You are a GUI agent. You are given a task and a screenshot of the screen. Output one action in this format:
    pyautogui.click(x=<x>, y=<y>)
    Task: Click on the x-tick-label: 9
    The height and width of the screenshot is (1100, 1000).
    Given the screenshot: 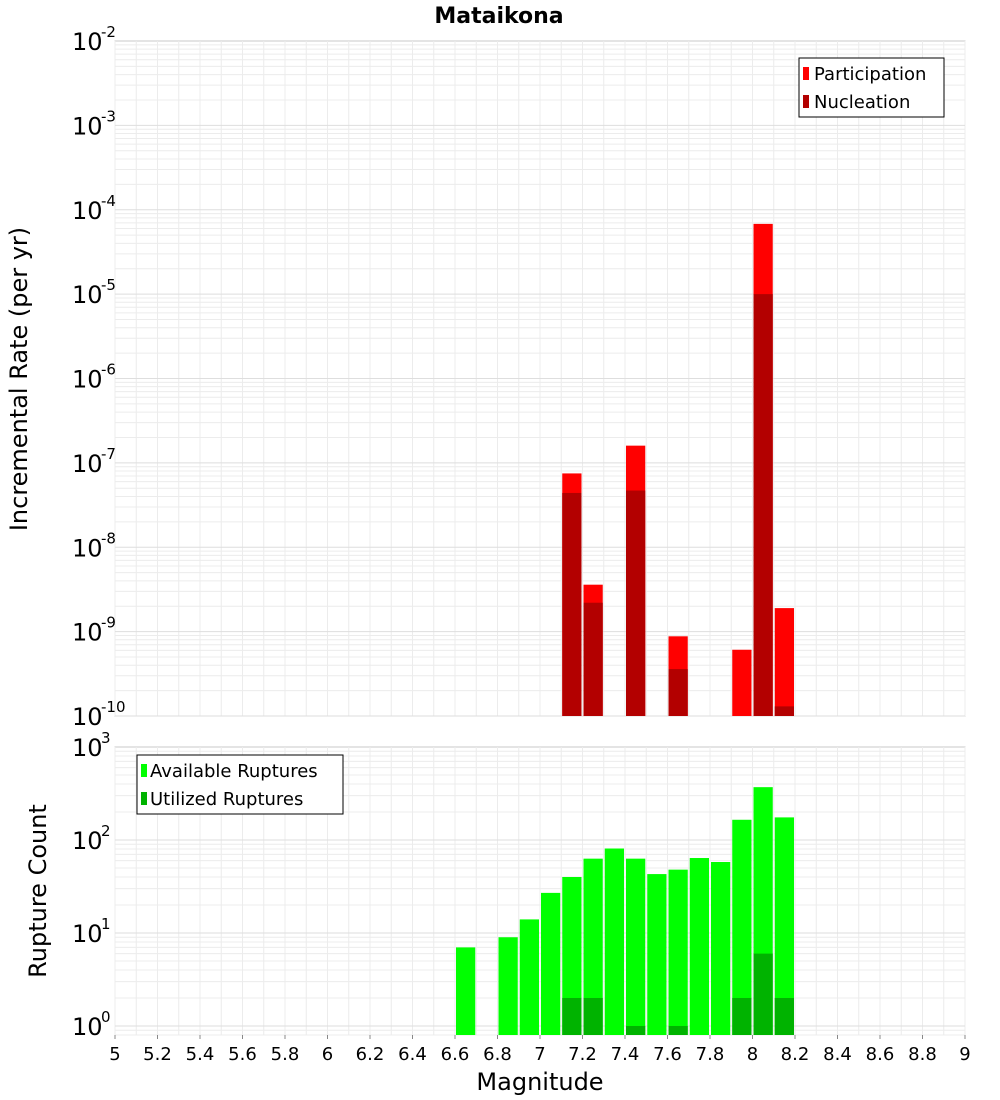 What is the action you would take?
    pyautogui.click(x=964, y=1054)
    